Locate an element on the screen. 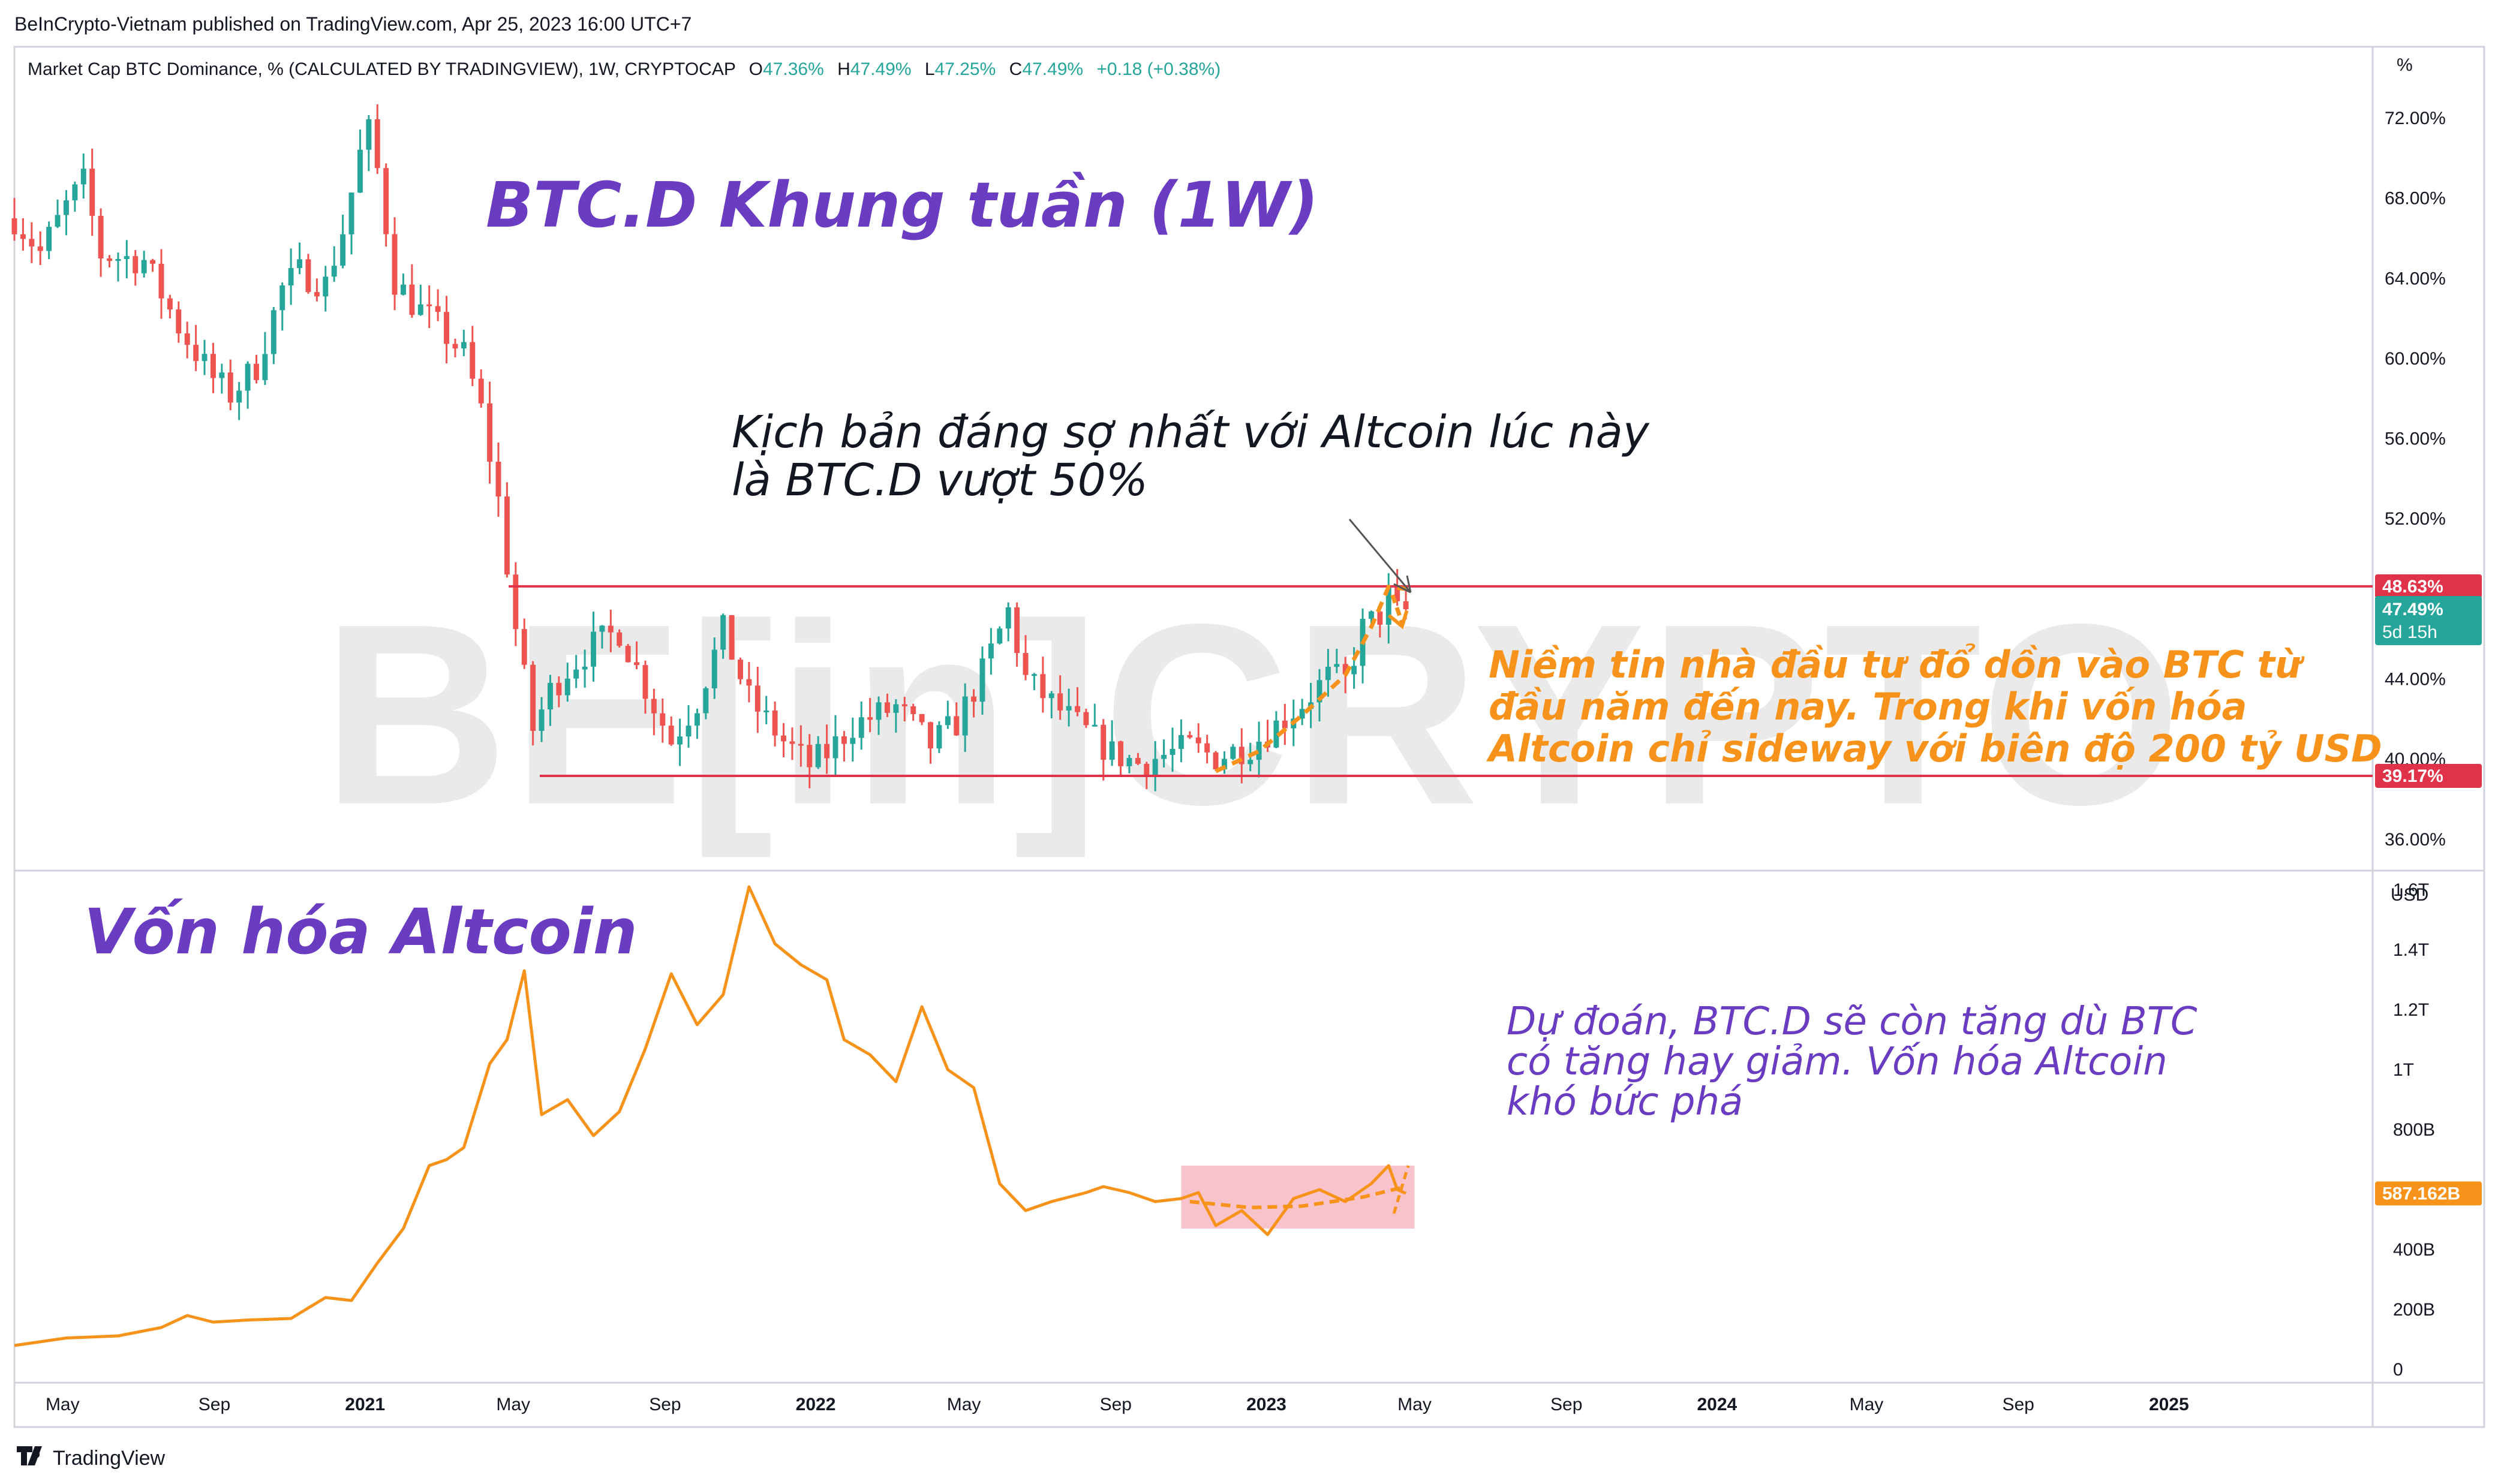  altcoin-y-tick: 400B is located at coordinates (2414, 1250).